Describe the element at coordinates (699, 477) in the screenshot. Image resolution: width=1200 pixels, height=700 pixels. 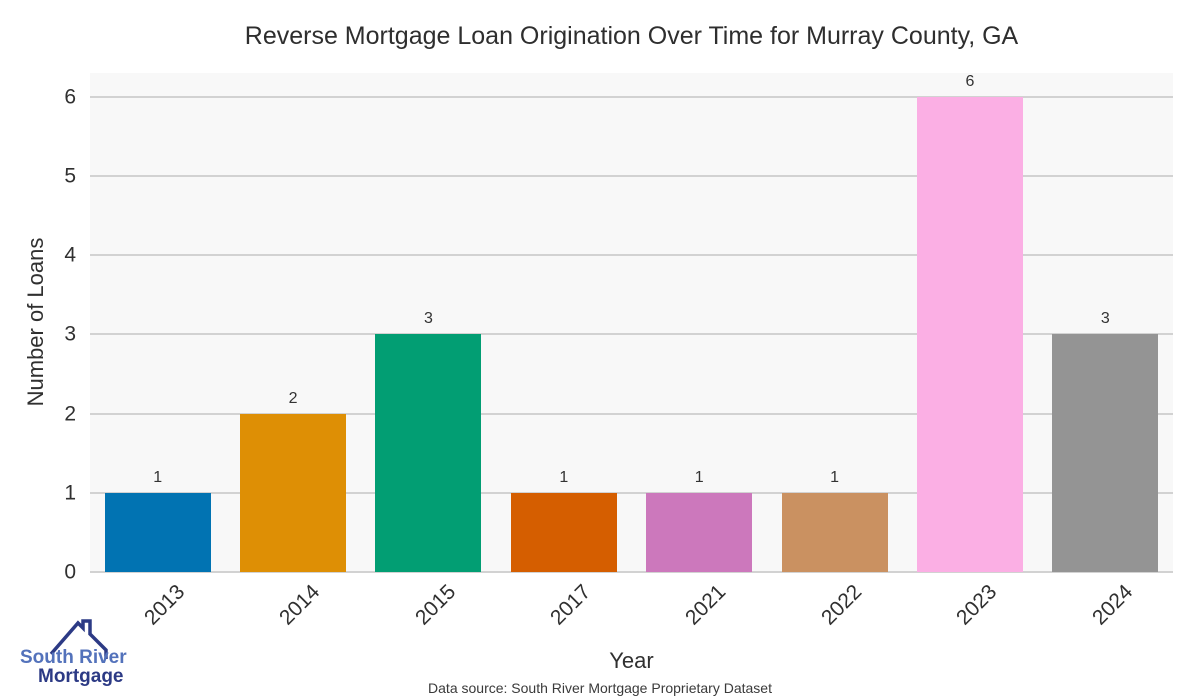
I see `bar-value-label-2021: 1` at that location.